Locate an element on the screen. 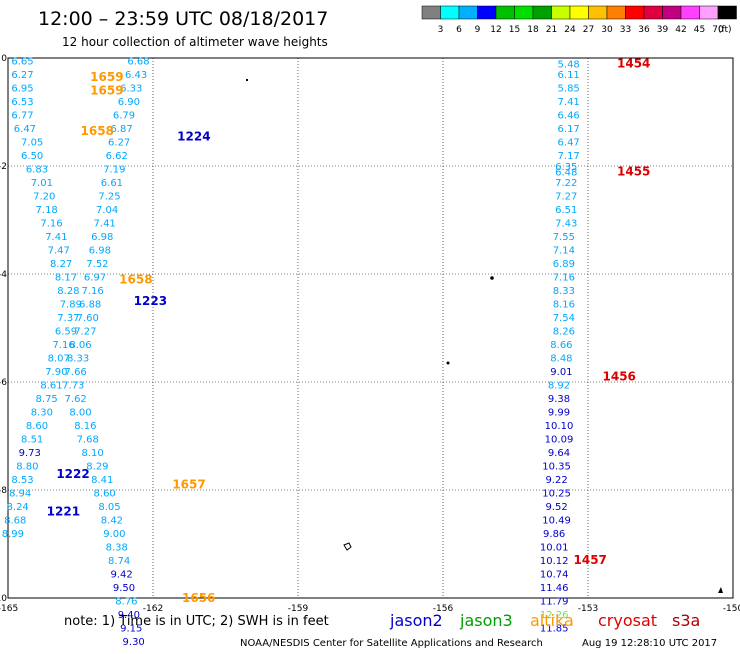 The width and height of the screenshot is (740, 654). wave-height-value: 7.17 is located at coordinates (569, 156).